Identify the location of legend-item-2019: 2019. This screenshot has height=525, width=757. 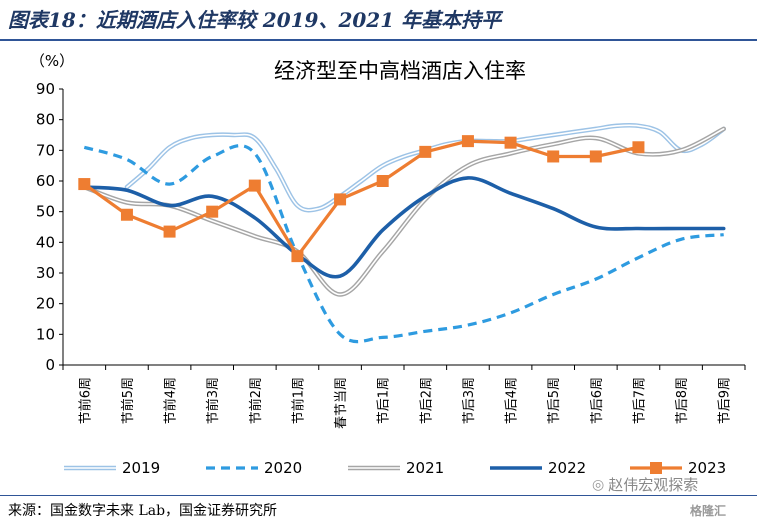
(112, 468).